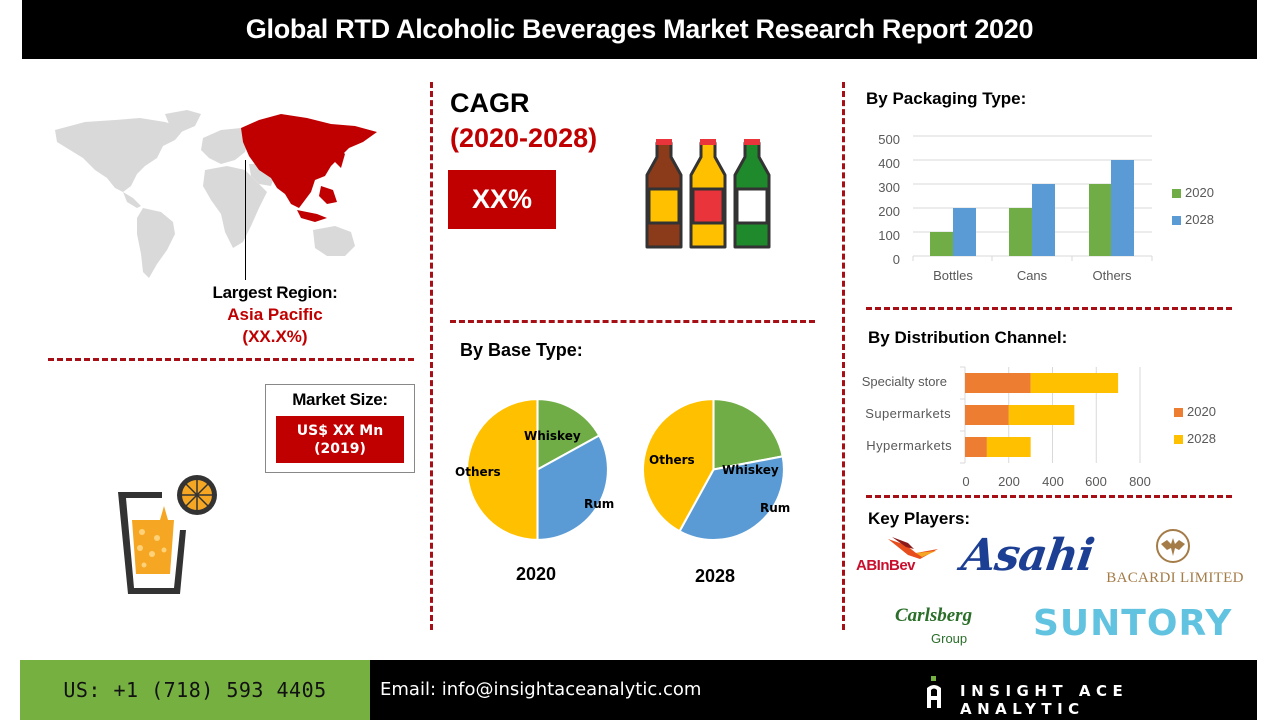 Image resolution: width=1280 pixels, height=720 pixels. I want to click on pie-2020-year: 2020, so click(536, 574).